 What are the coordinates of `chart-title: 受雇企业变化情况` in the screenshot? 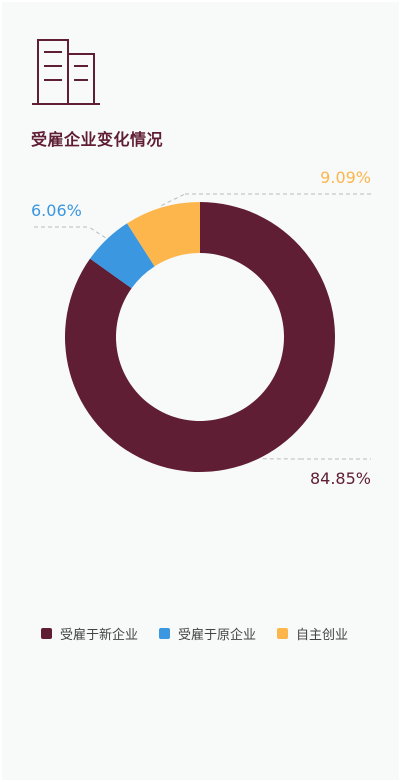 It's located at (97, 139).